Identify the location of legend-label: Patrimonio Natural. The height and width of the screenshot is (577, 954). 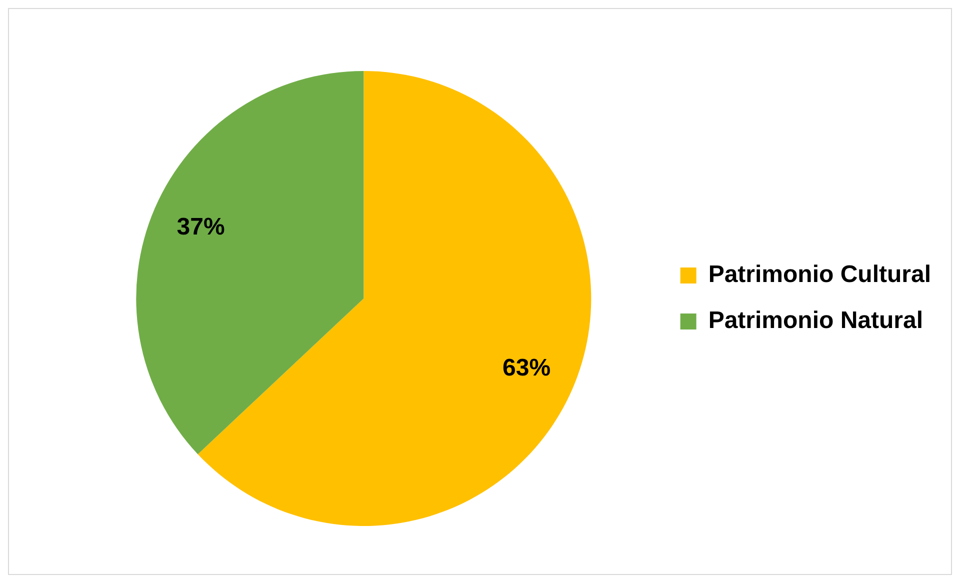
(816, 320).